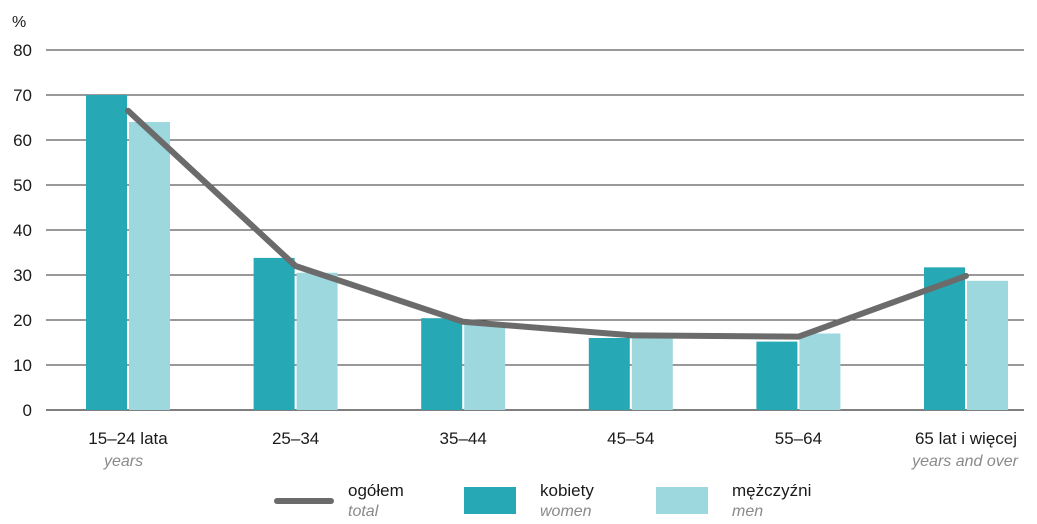  Describe the element at coordinates (567, 490) in the screenshot. I see `legend-label-women: kobiety` at that location.